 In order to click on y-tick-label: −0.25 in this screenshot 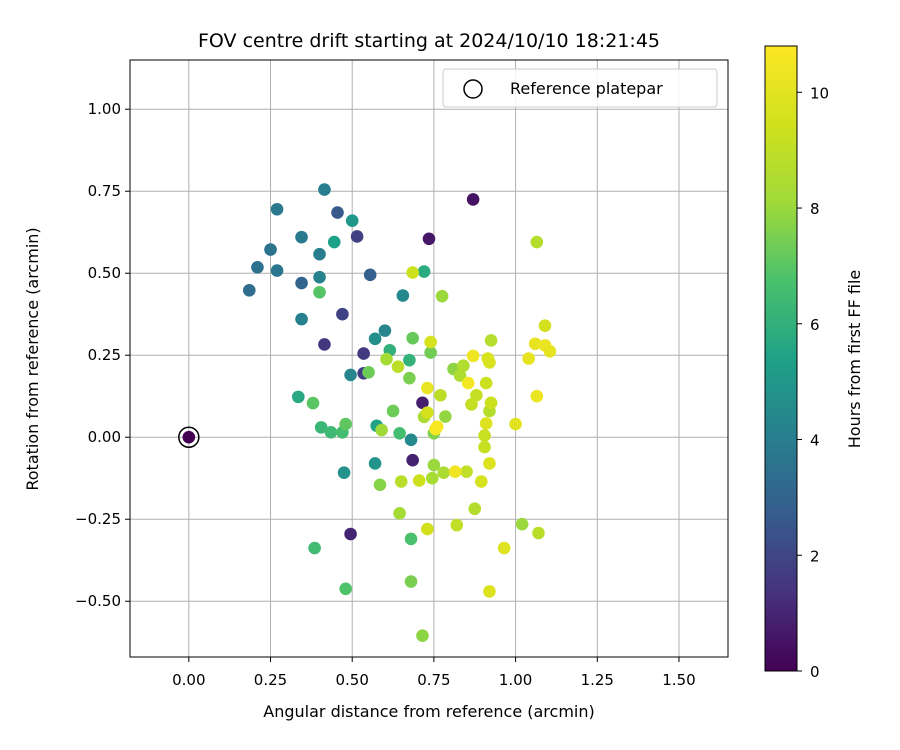, I will do `click(98, 519)`.